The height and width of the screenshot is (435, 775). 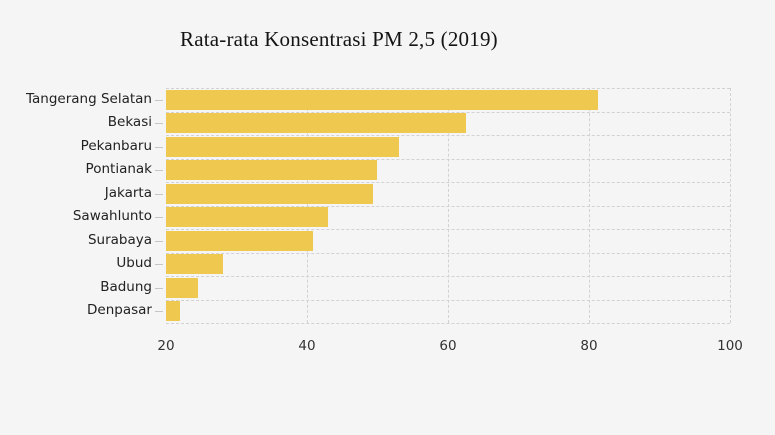 What do you see at coordinates (166, 346) in the screenshot?
I see `x-tick-label: 20` at bounding box center [166, 346].